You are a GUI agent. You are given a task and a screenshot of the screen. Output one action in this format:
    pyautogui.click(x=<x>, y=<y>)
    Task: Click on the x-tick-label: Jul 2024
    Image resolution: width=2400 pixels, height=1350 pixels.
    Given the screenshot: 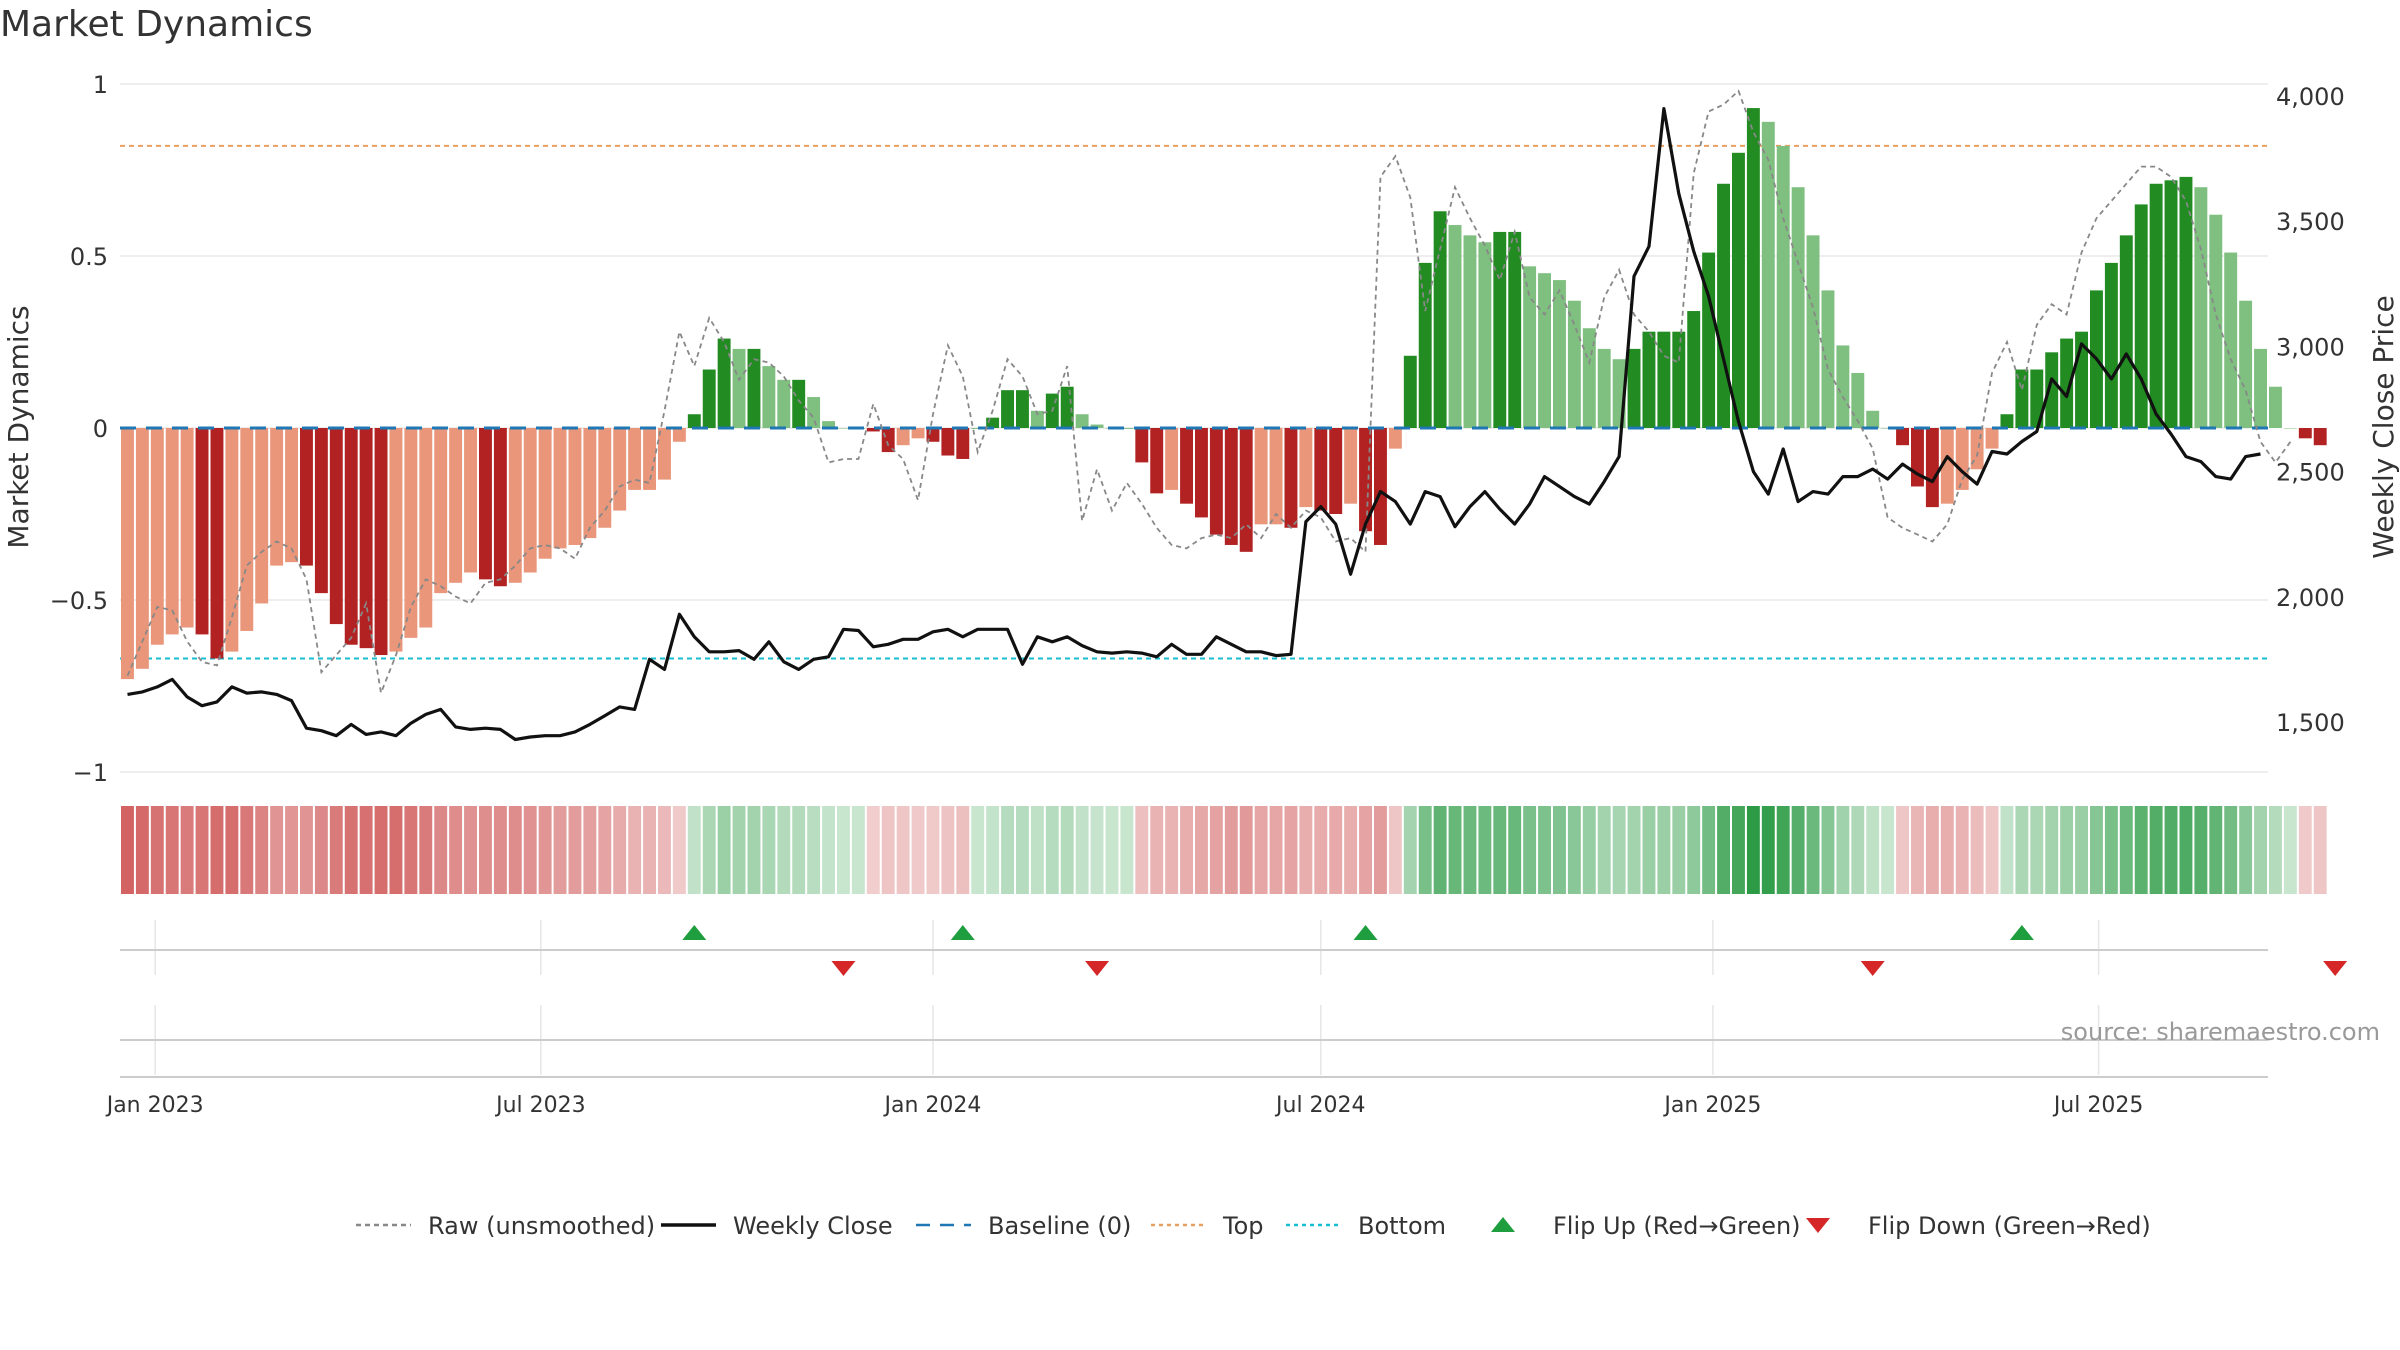 What is the action you would take?
    pyautogui.click(x=1320, y=1105)
    